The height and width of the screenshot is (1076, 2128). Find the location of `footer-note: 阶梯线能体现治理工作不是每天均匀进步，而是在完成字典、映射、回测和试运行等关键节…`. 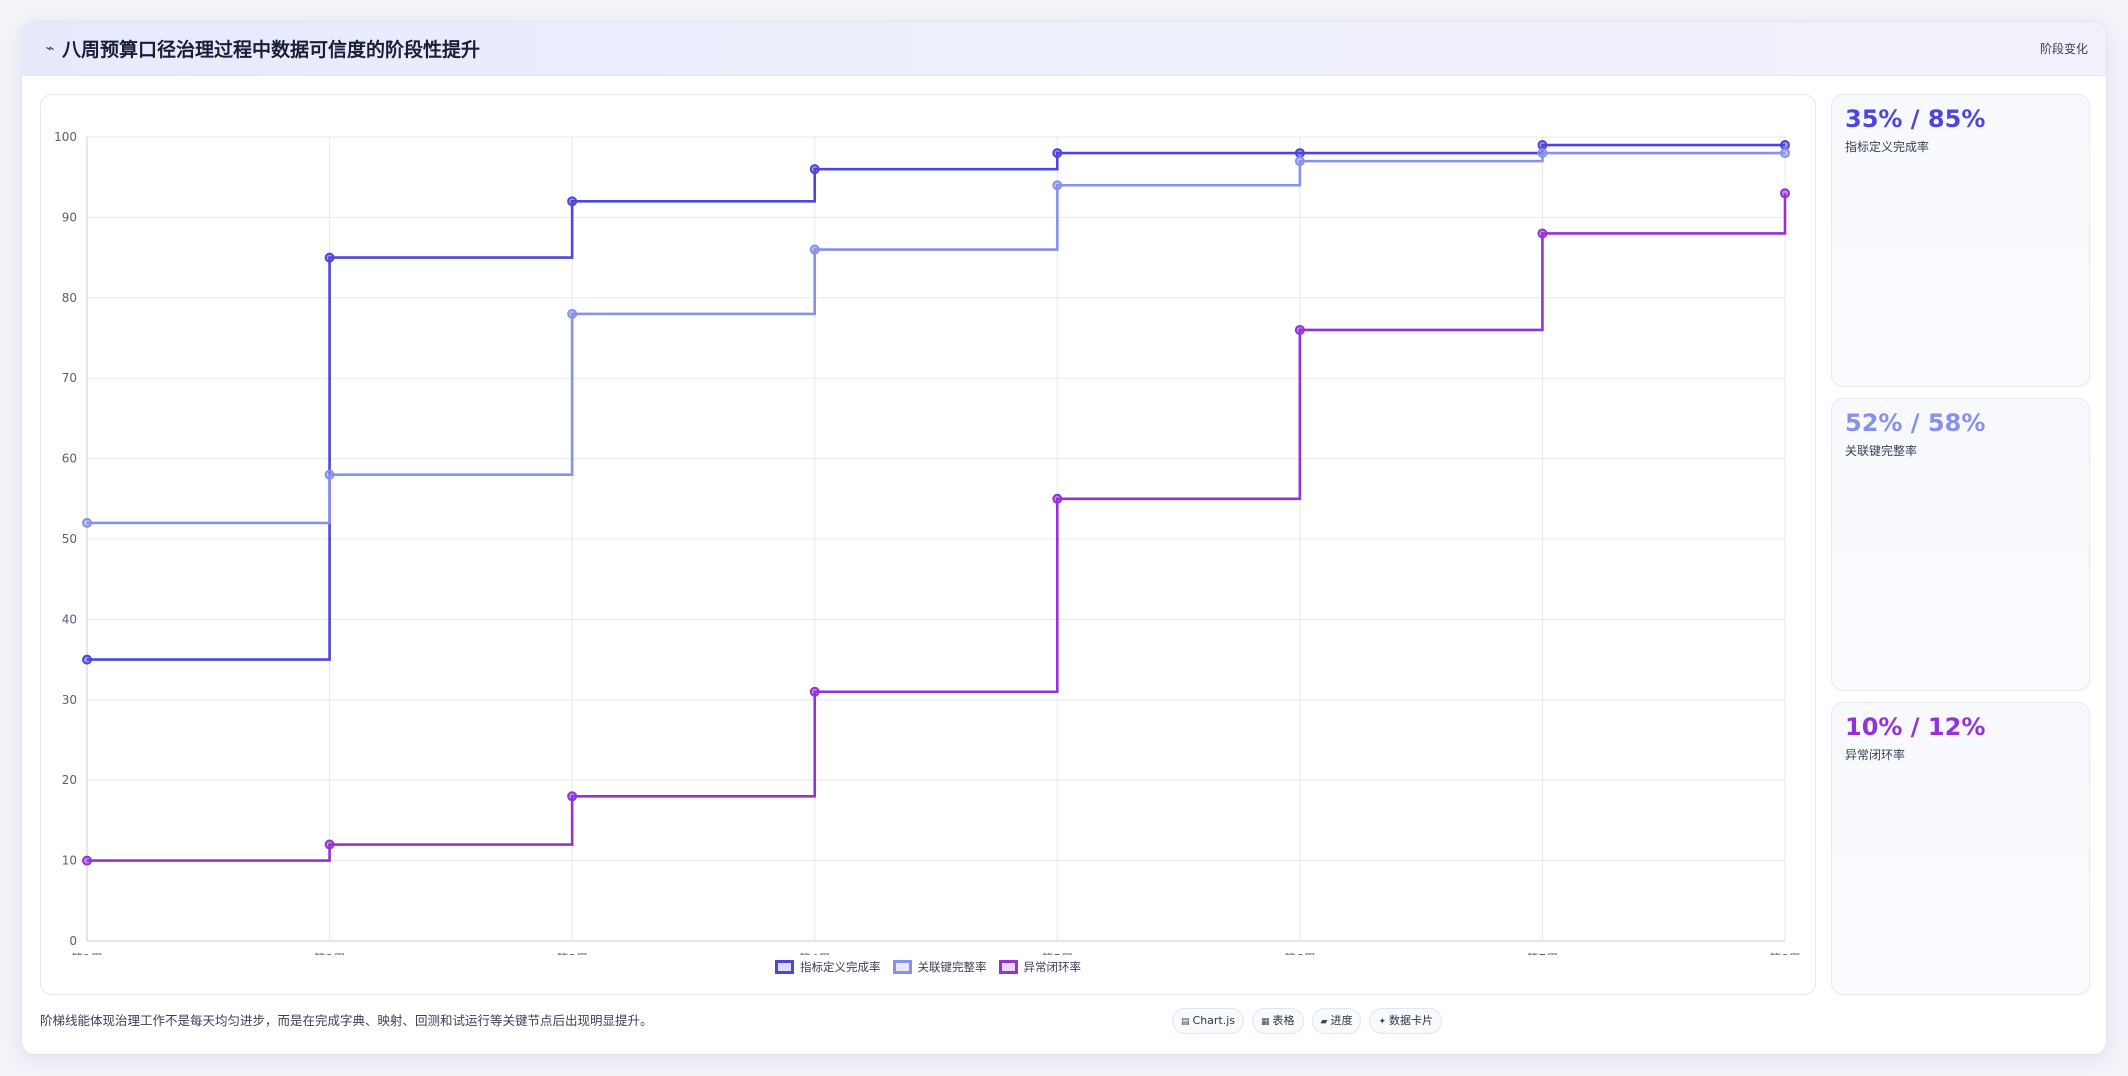

footer-note: 阶梯线能体现治理工作不是每天均匀进步，而是在完成字典、映射、回测和试运行等关键节… is located at coordinates (346, 1020).